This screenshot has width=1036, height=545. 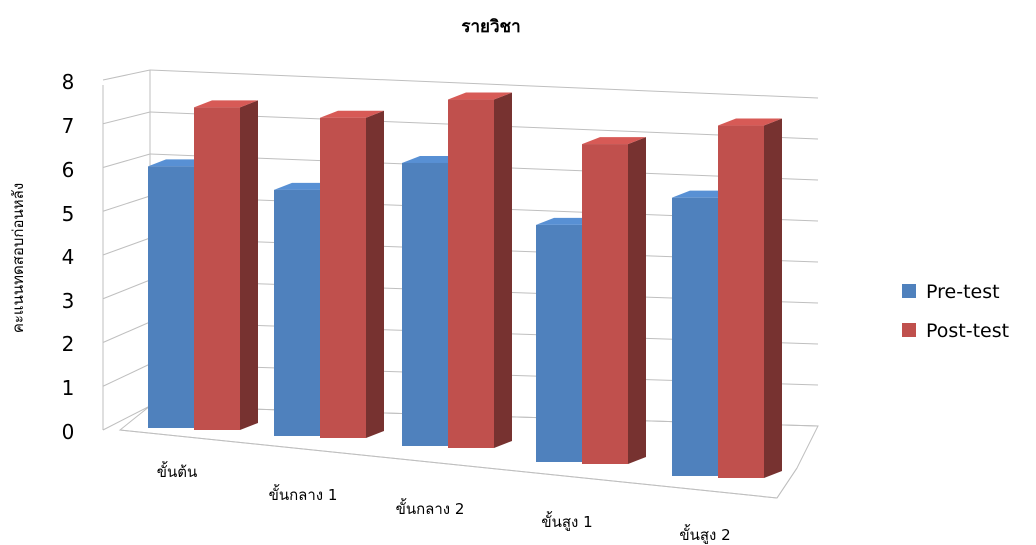 I want to click on y-tick-label: 3, so click(x=68, y=301).